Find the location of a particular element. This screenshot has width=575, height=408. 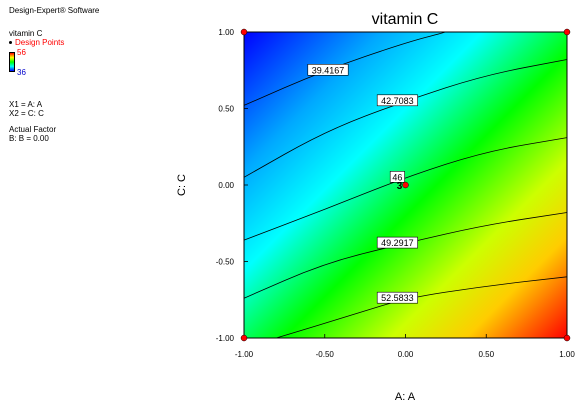

x2-factor-label: X2 = C: C is located at coordinates (26, 113).